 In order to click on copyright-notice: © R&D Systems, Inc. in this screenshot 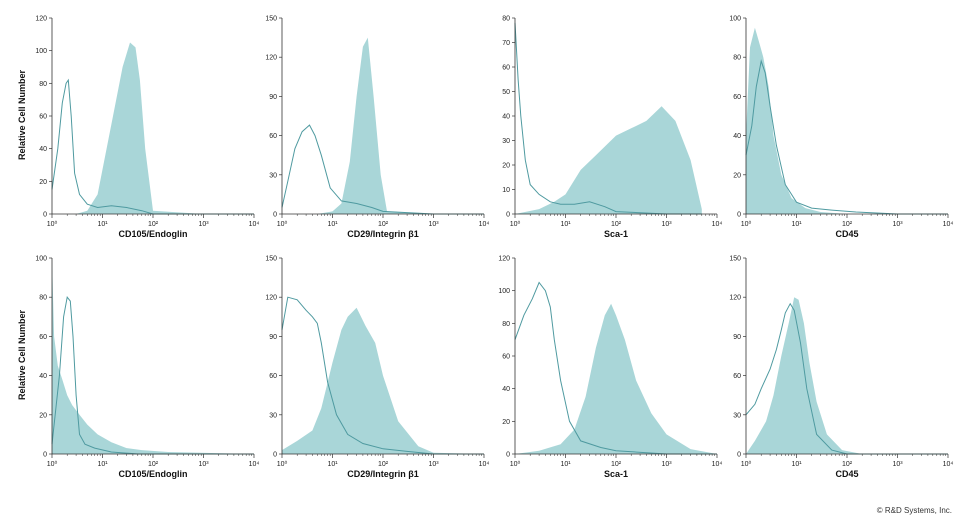, I will do `click(914, 510)`.